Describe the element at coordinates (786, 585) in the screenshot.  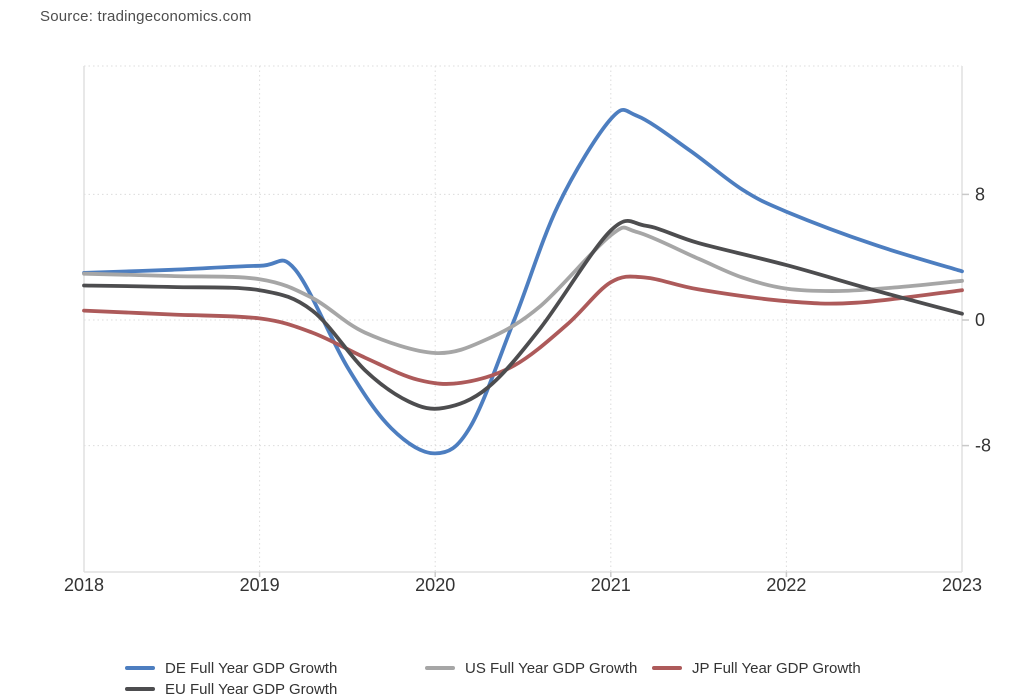
I see `x-tick-label: 2022` at that location.